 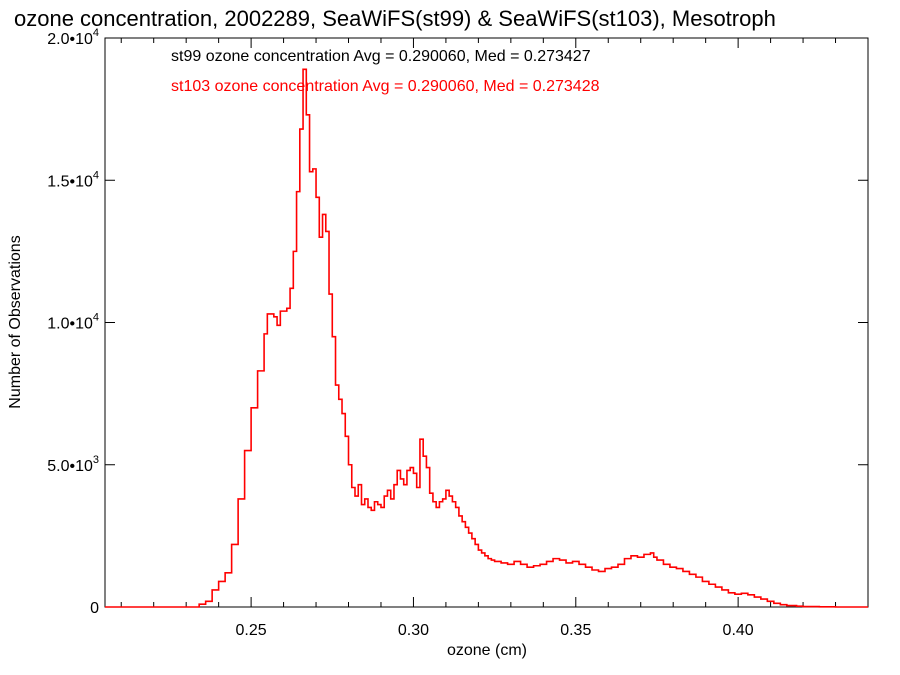 I want to click on y-tick-label: 0, so click(x=94, y=608).